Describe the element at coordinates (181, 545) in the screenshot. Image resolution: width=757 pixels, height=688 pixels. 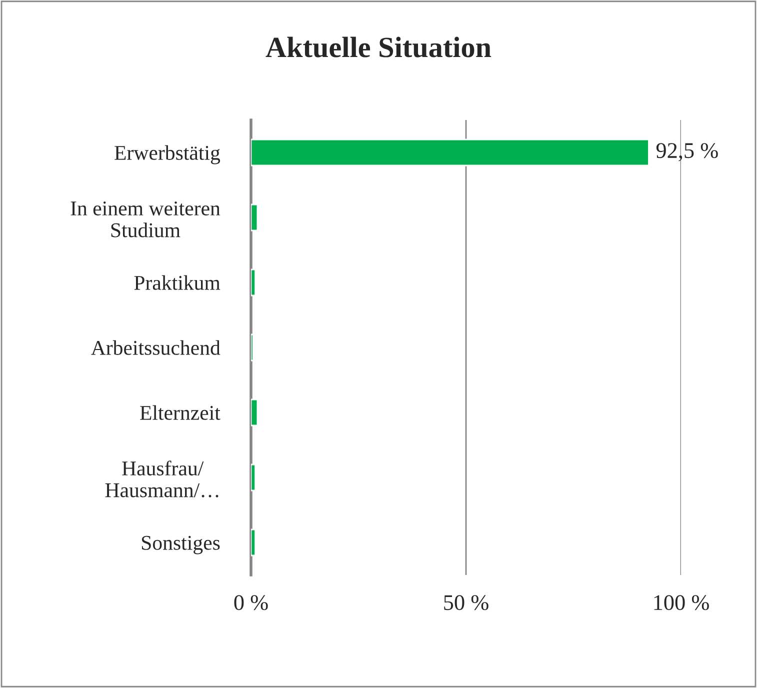
I see `y-tick-label: Sonstiges` at that location.